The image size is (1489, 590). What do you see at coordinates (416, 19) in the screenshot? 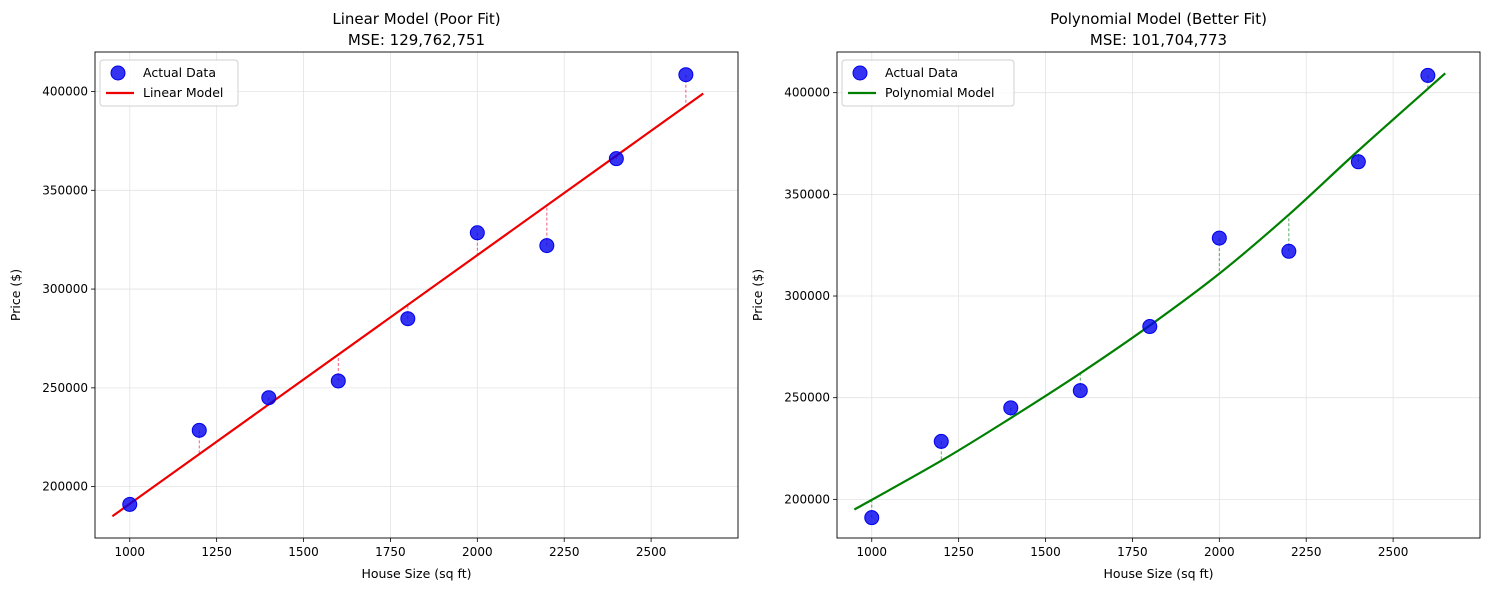
I see `chart-title: Linear Model (Poor Fit)` at bounding box center [416, 19].